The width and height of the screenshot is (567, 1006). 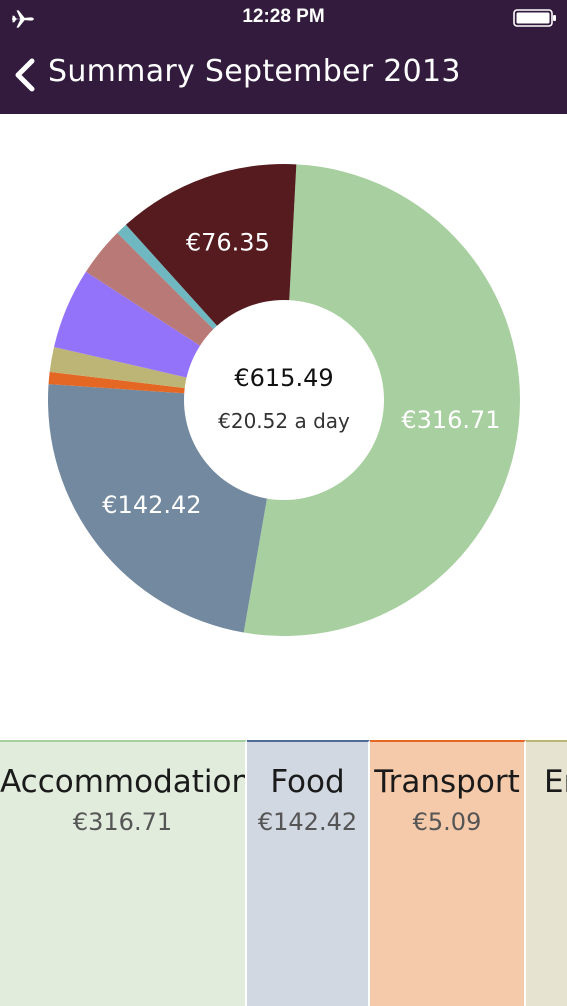 What do you see at coordinates (228, 243) in the screenshot?
I see `slice-value-label: €76.35` at bounding box center [228, 243].